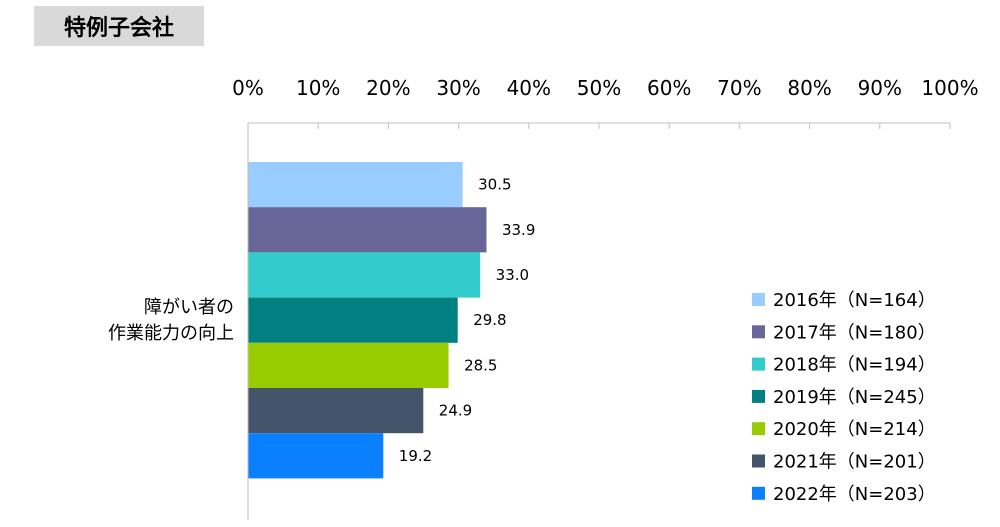  I want to click on x-tick-label: 50%, so click(599, 88).